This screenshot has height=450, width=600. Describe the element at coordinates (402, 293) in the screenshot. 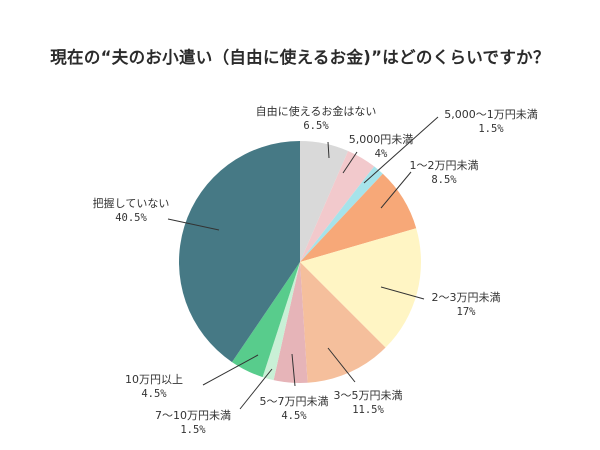

I see `leader-line-2-3man` at that location.